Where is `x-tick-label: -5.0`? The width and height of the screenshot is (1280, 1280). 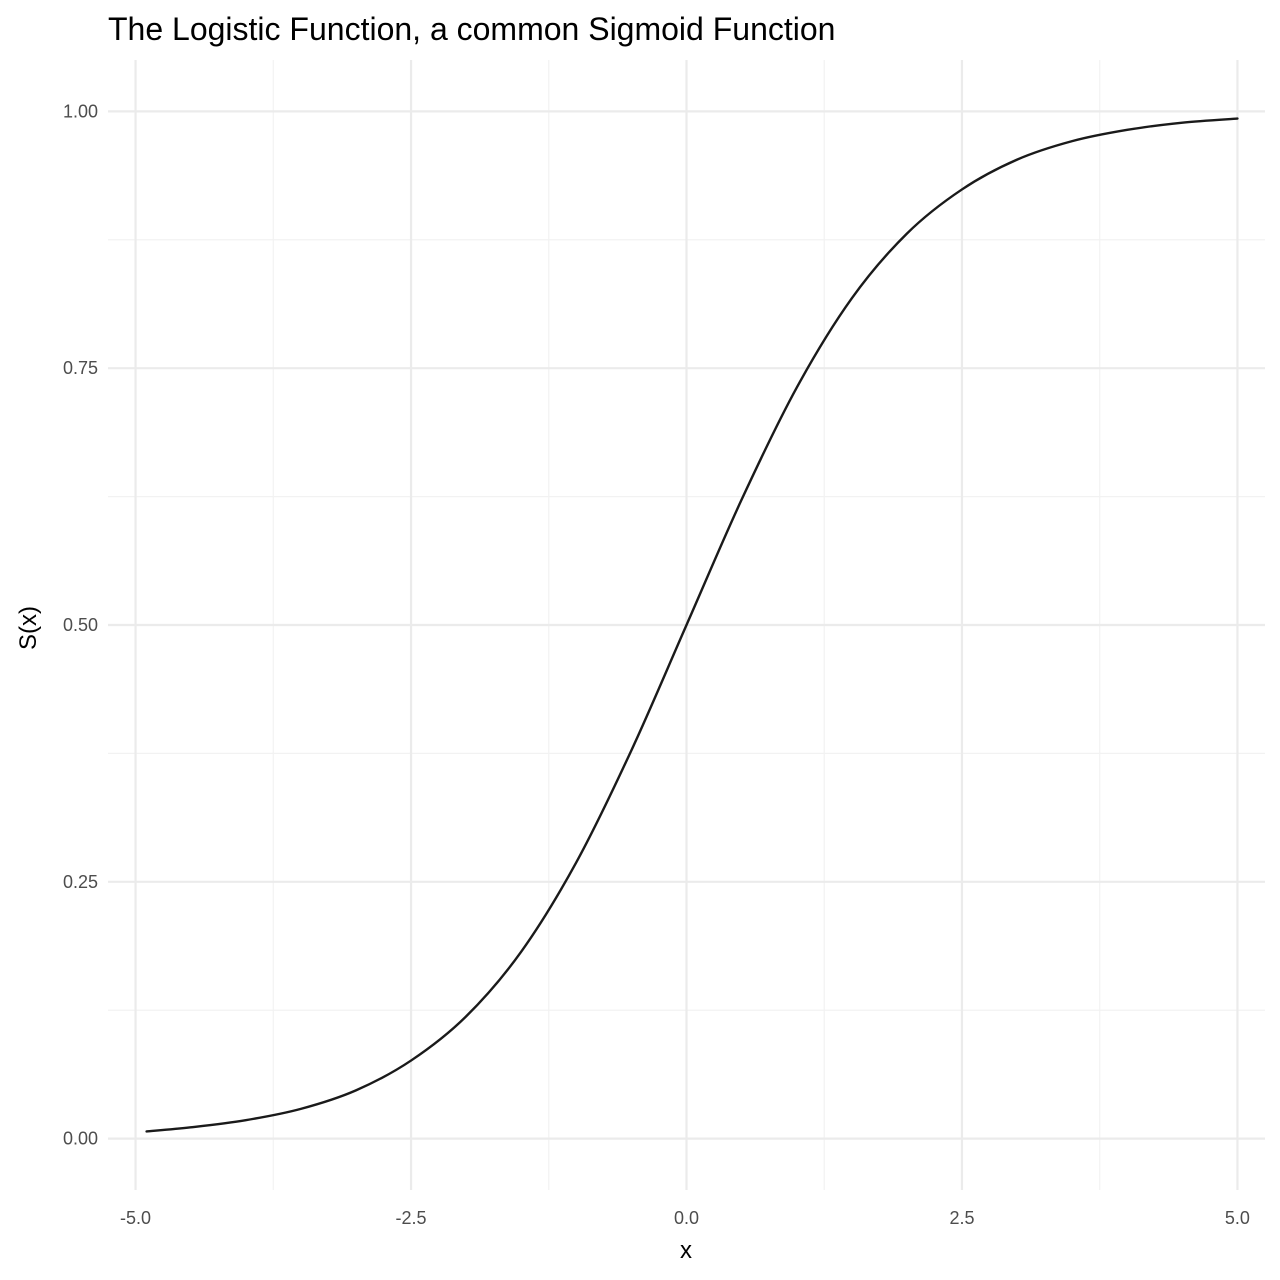 x-tick-label: -5.0 is located at coordinates (135, 1218).